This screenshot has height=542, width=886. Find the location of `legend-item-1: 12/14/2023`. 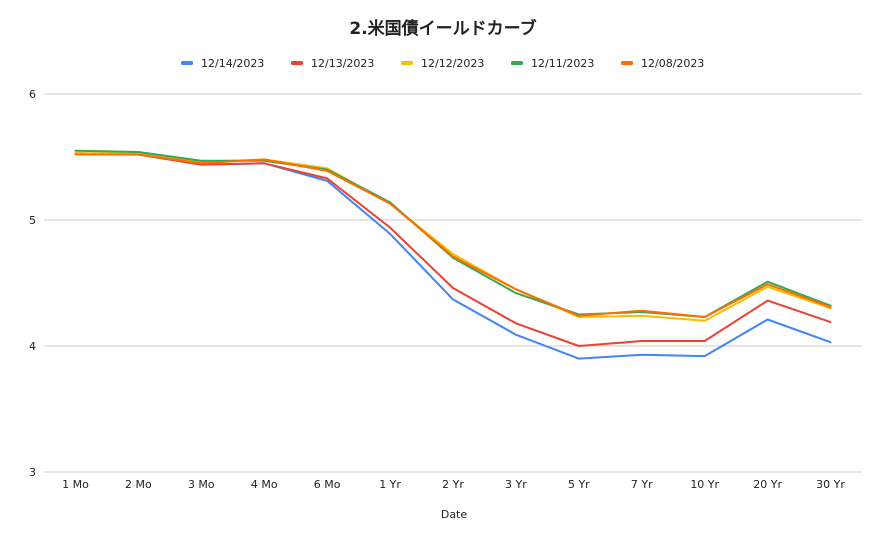

legend-item-1: 12/14/2023 is located at coordinates (222, 63).